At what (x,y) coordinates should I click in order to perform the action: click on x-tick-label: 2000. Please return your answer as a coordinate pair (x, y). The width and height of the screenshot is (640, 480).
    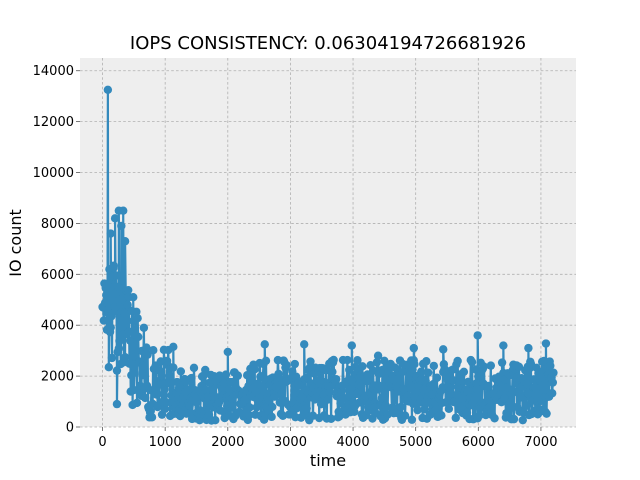
    Looking at the image, I should click on (227, 442).